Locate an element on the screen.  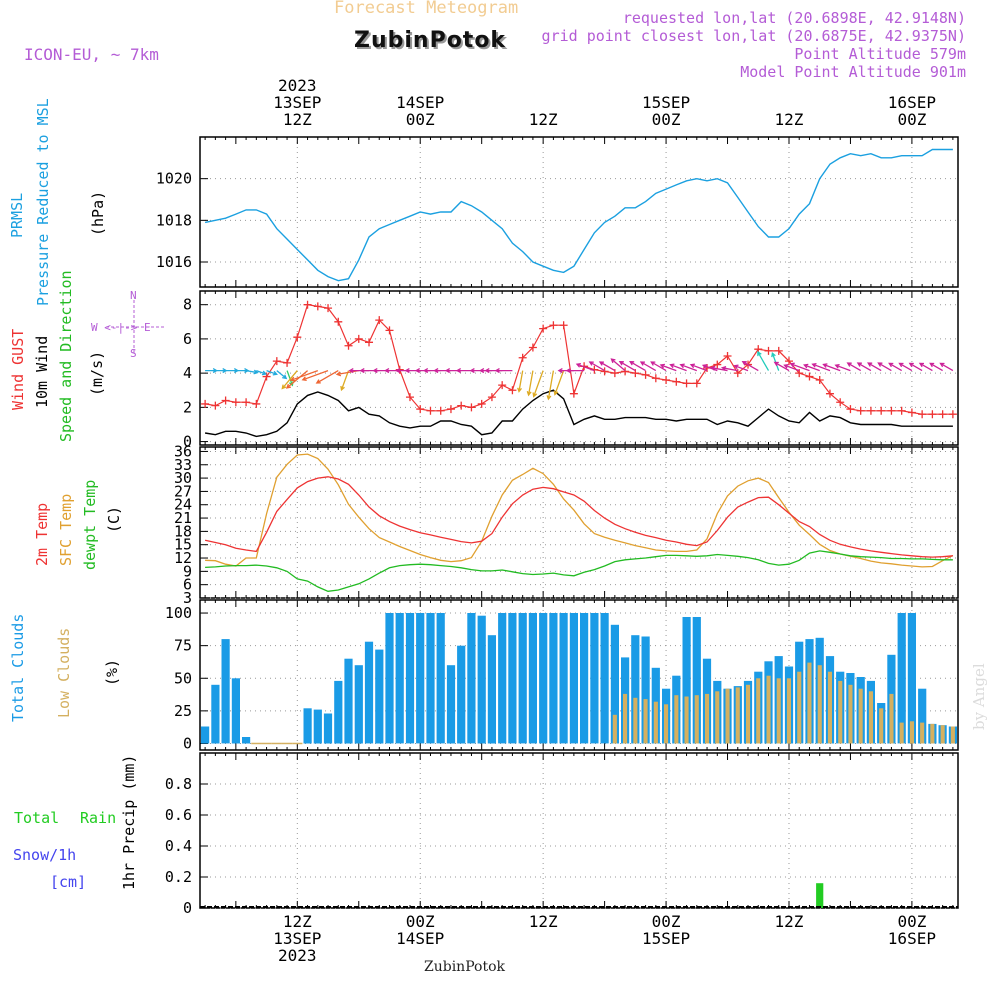
bottom-time-label-line: 16SEP is located at coordinates (911, 938).